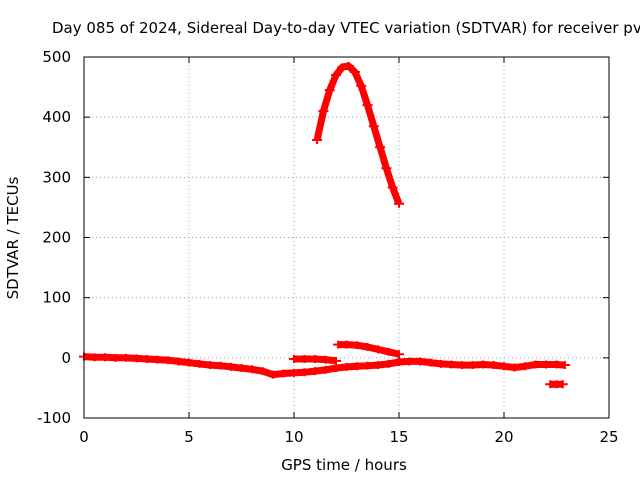 The height and width of the screenshot is (480, 640). What do you see at coordinates (56, 57) in the screenshot?
I see `y-tick-label: 500` at bounding box center [56, 57].